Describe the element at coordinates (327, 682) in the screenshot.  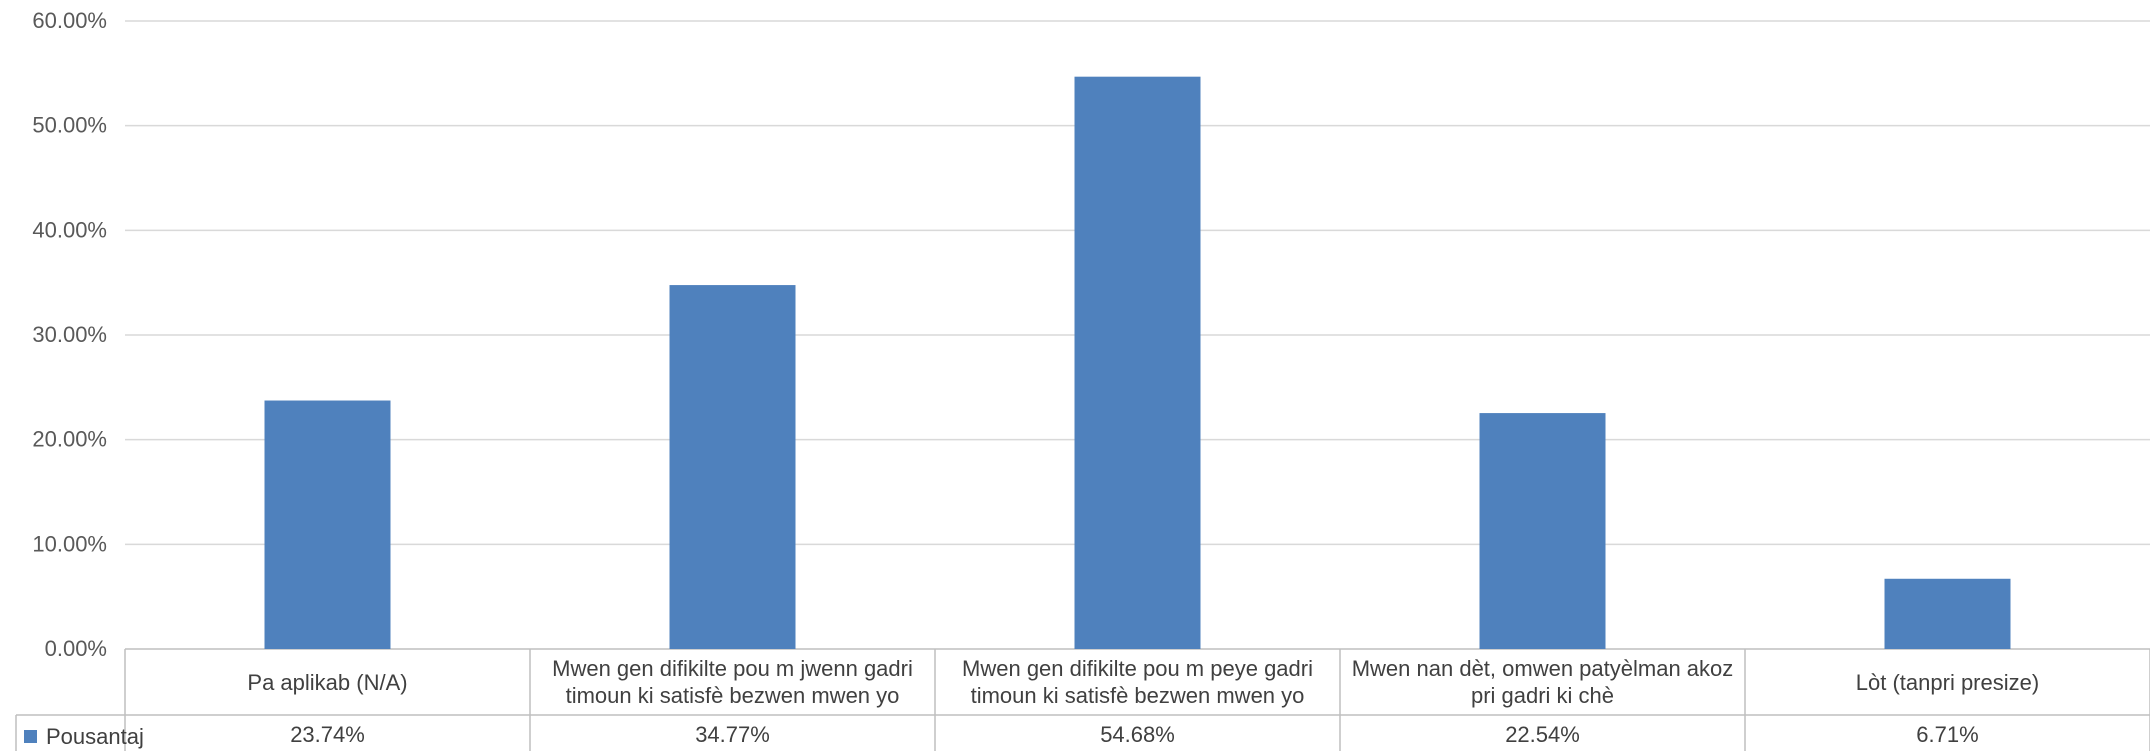
I see `category-label: Pa aplikab (N/A)` at that location.